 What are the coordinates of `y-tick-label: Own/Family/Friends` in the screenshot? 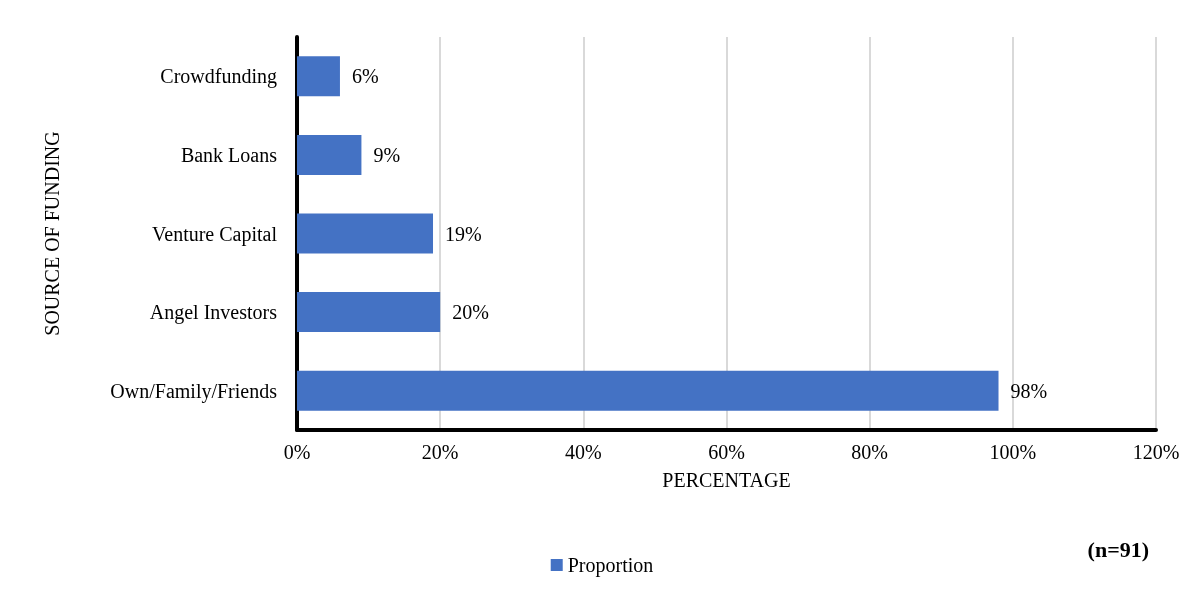 It's located at (194, 391).